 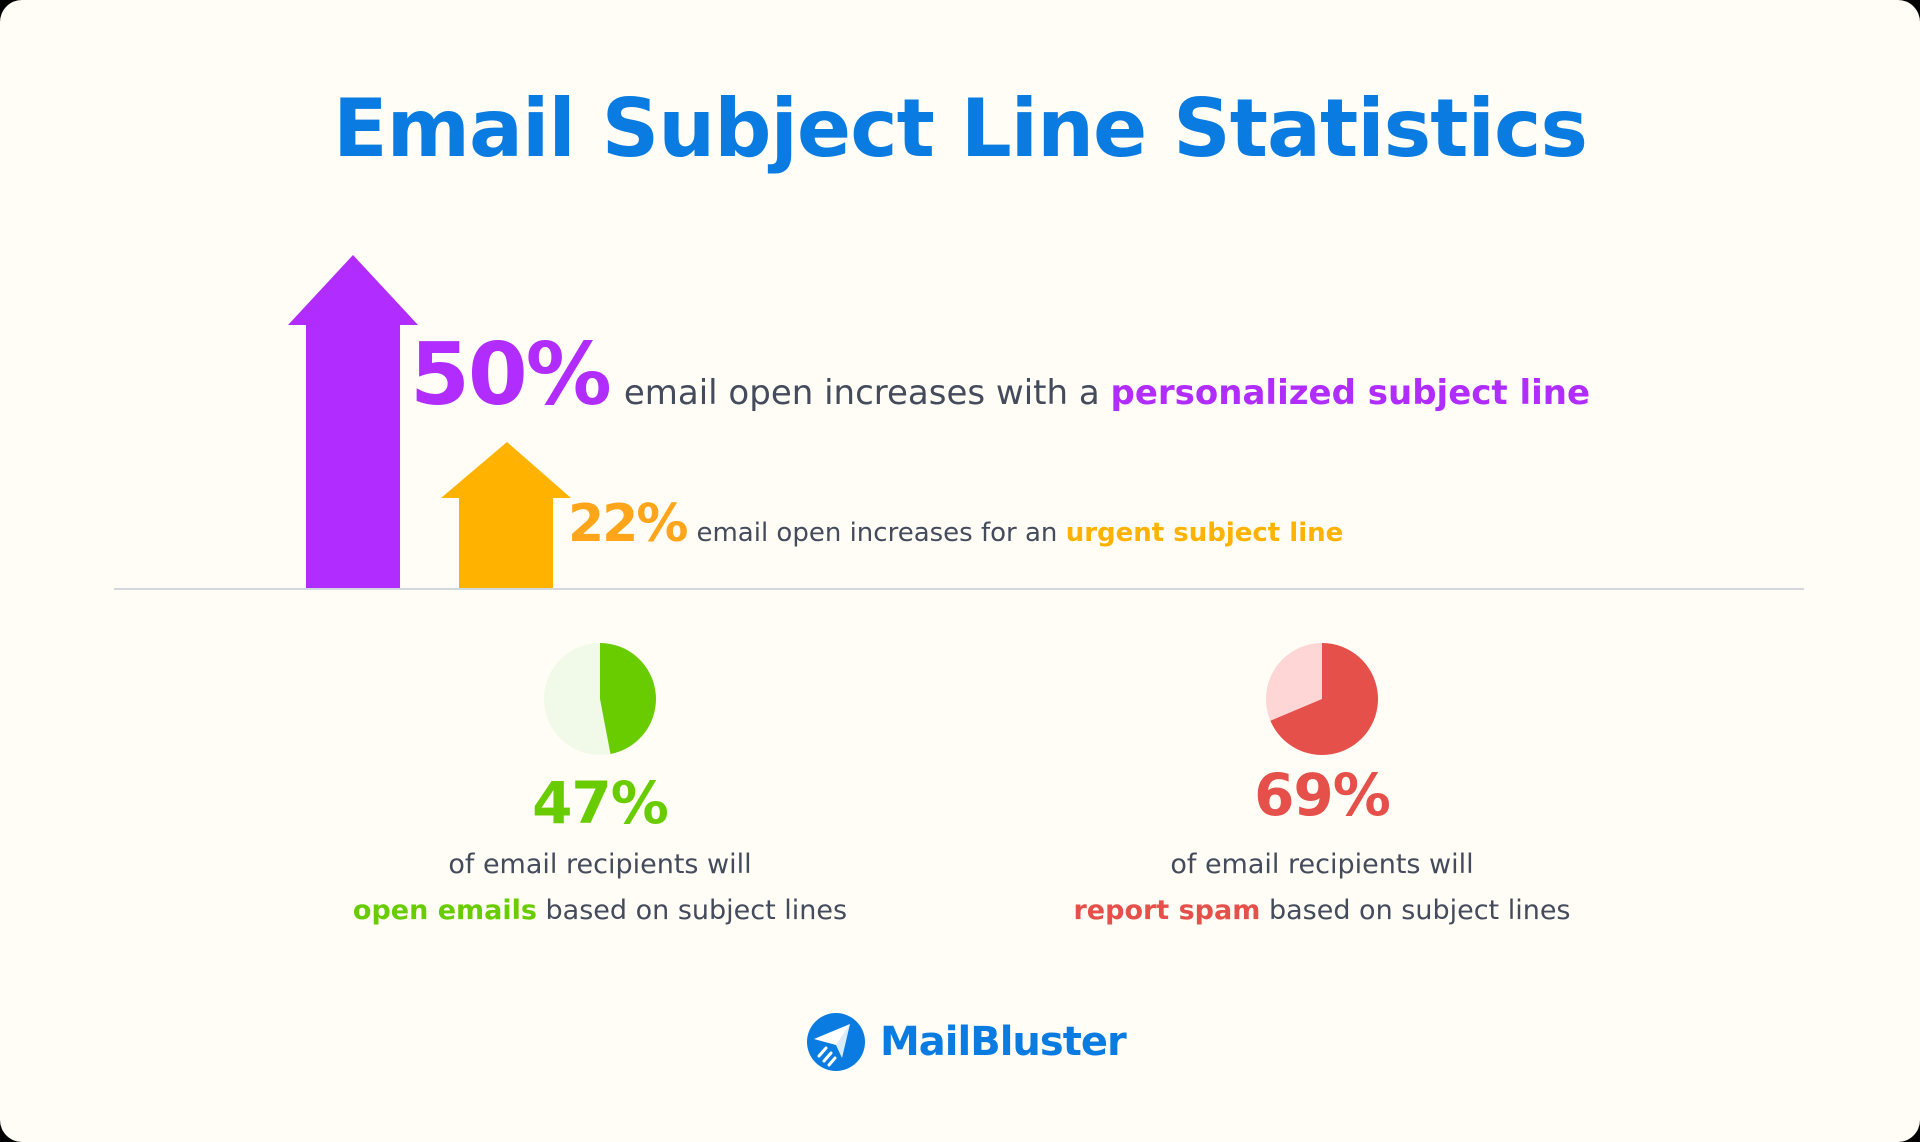 I want to click on stat-highlight: personalized subject line, so click(x=1350, y=393).